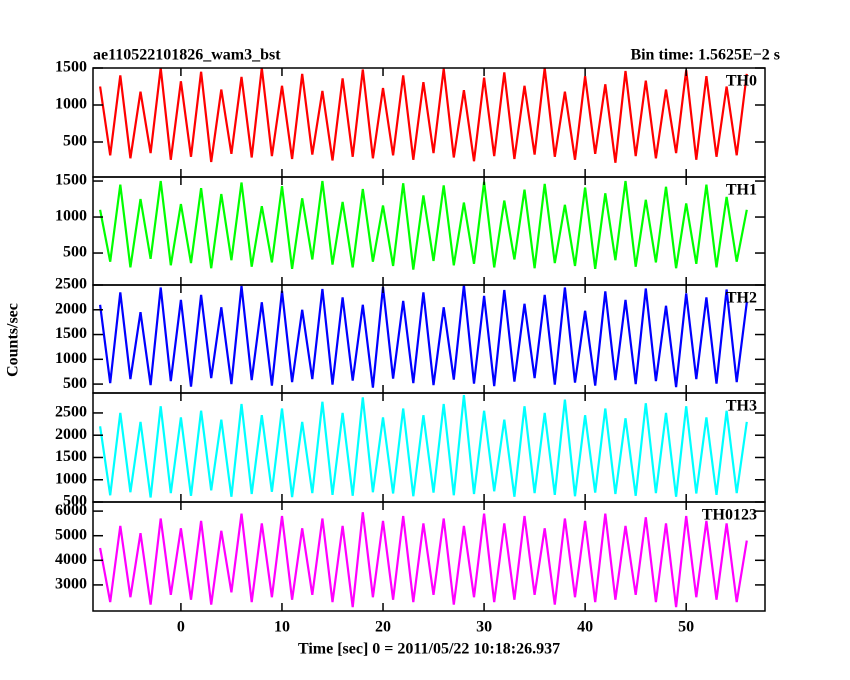 The image size is (850, 680). Describe the element at coordinates (741, 298) in the screenshot. I see `panel-label: TH2` at that location.